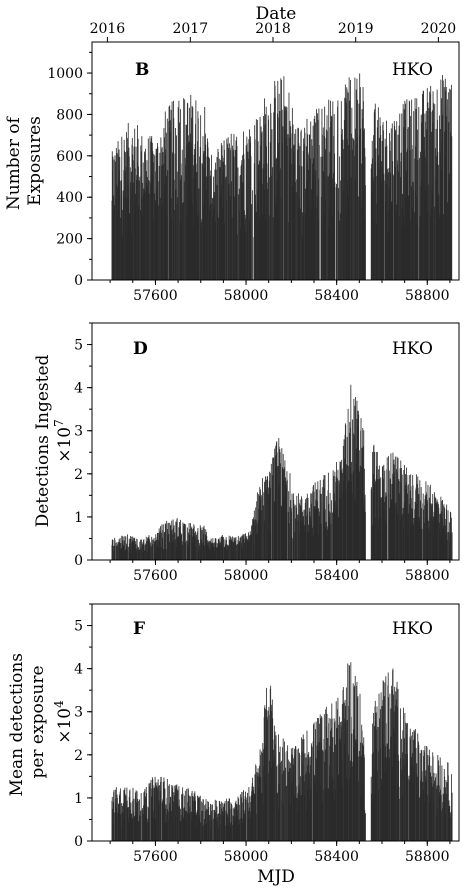 This screenshot has height=890, width=466. Describe the element at coordinates (439, 29) in the screenshot. I see `top-tick-label: 2020` at that location.